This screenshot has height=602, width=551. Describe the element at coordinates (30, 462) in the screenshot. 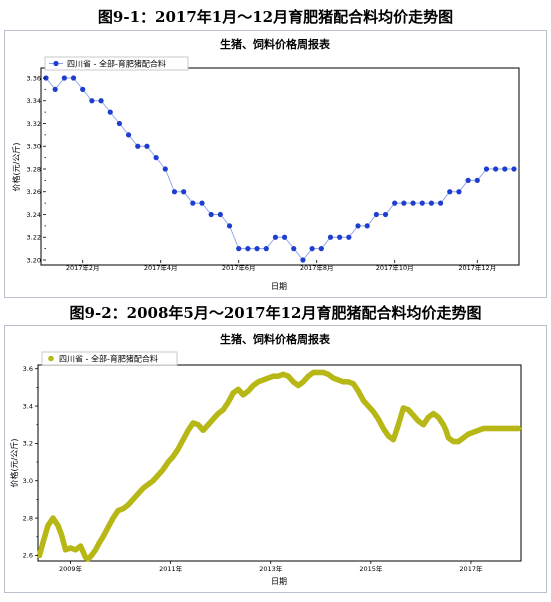

I see `chart-2-y-ticks: 2.6 2.8 3.0 3.2 3.4 3.6` at that location.